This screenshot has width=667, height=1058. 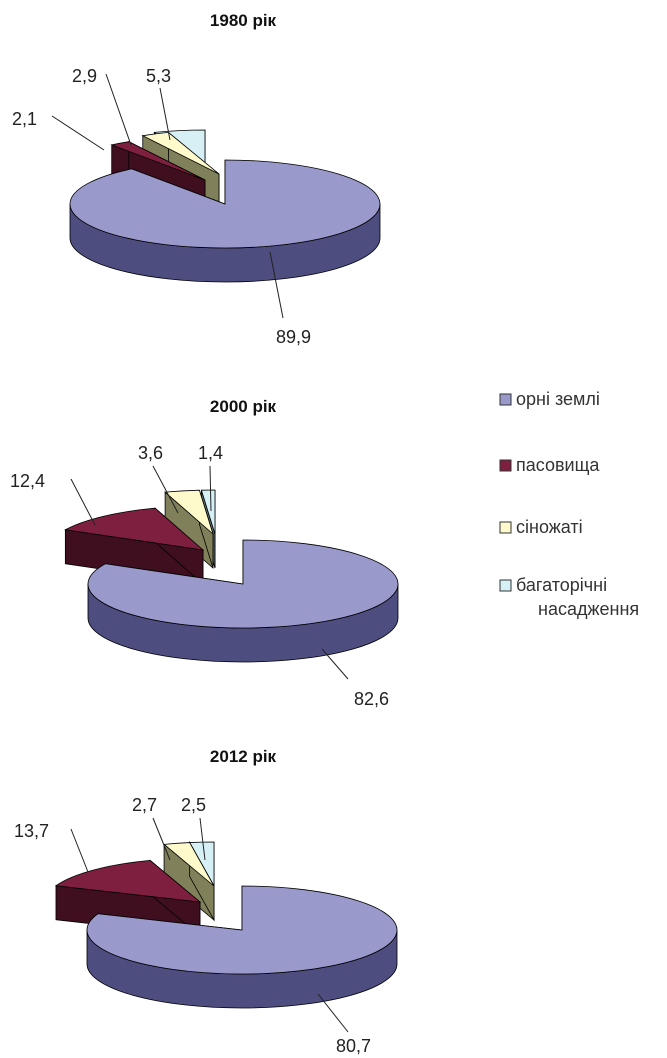 I want to click on legend-label: пасовища, so click(x=558, y=465).